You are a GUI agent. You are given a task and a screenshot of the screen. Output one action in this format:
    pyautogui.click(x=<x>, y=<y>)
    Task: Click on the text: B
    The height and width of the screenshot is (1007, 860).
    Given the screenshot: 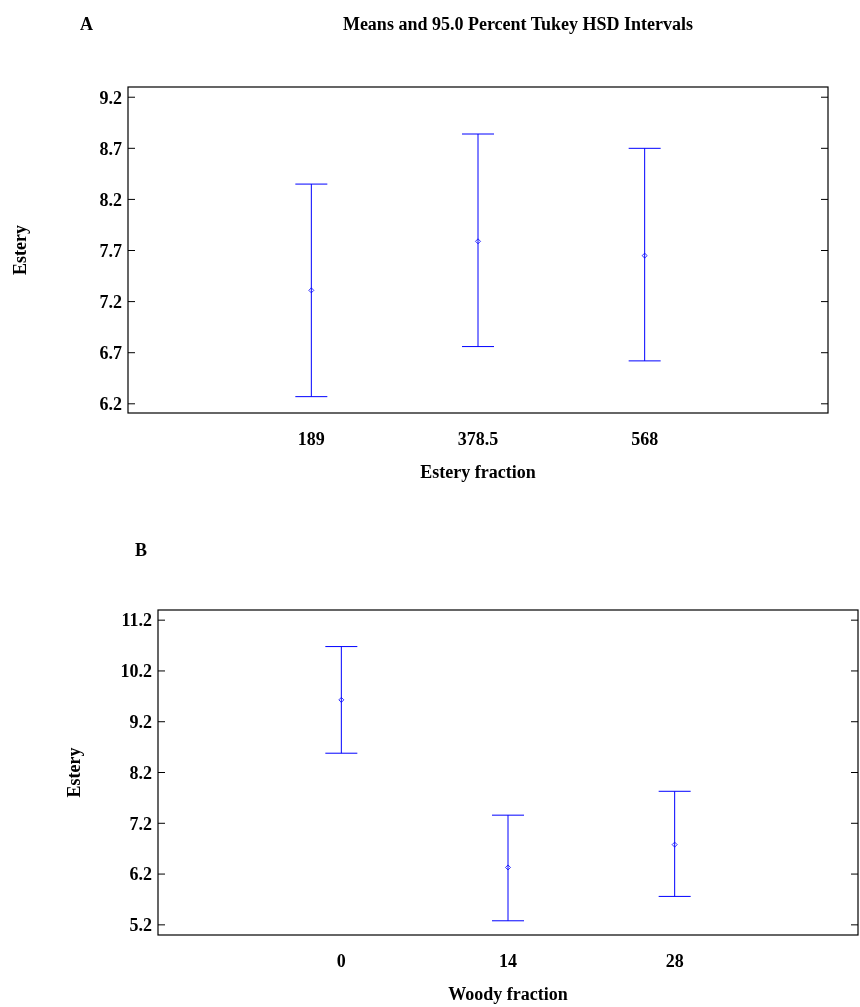 What is the action you would take?
    pyautogui.click(x=141, y=550)
    